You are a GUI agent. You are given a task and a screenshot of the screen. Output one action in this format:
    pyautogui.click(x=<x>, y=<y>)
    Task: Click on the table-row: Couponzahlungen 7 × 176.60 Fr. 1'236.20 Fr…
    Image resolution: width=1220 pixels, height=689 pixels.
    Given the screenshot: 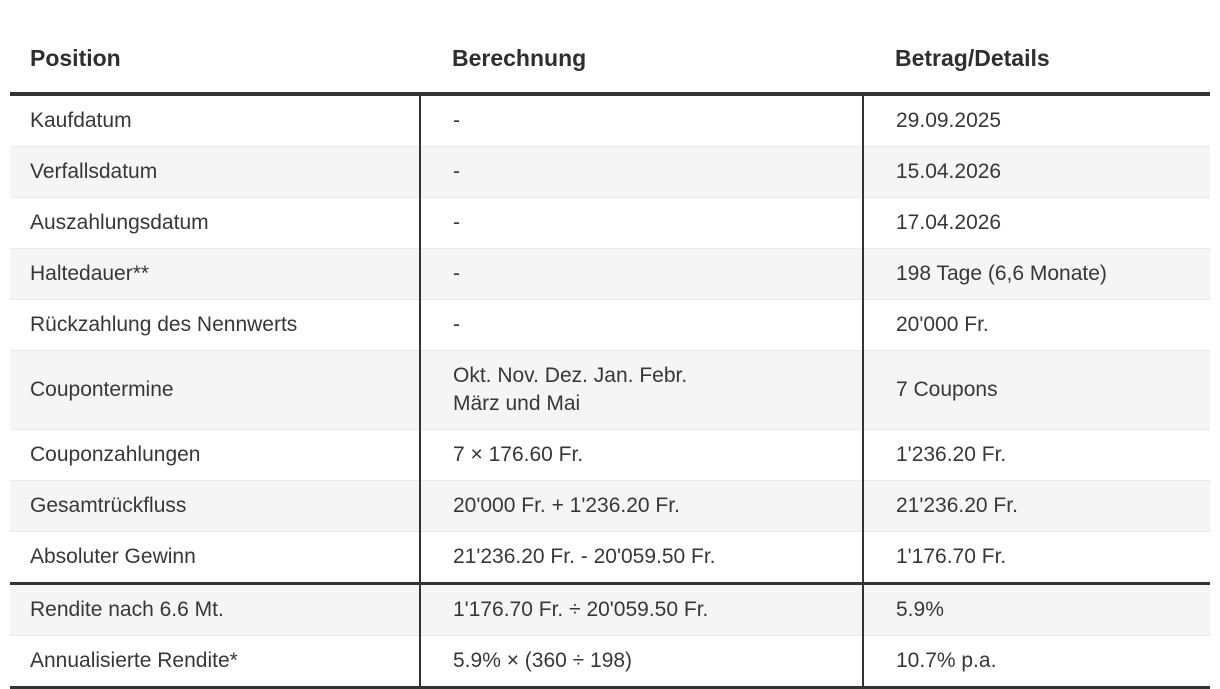 What is the action you would take?
    pyautogui.click(x=610, y=455)
    